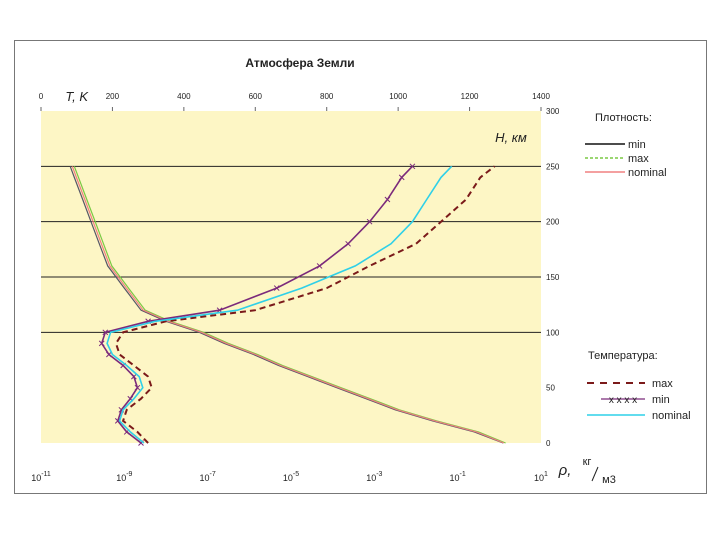  I want to click on top-tick-200: 200, so click(113, 96).